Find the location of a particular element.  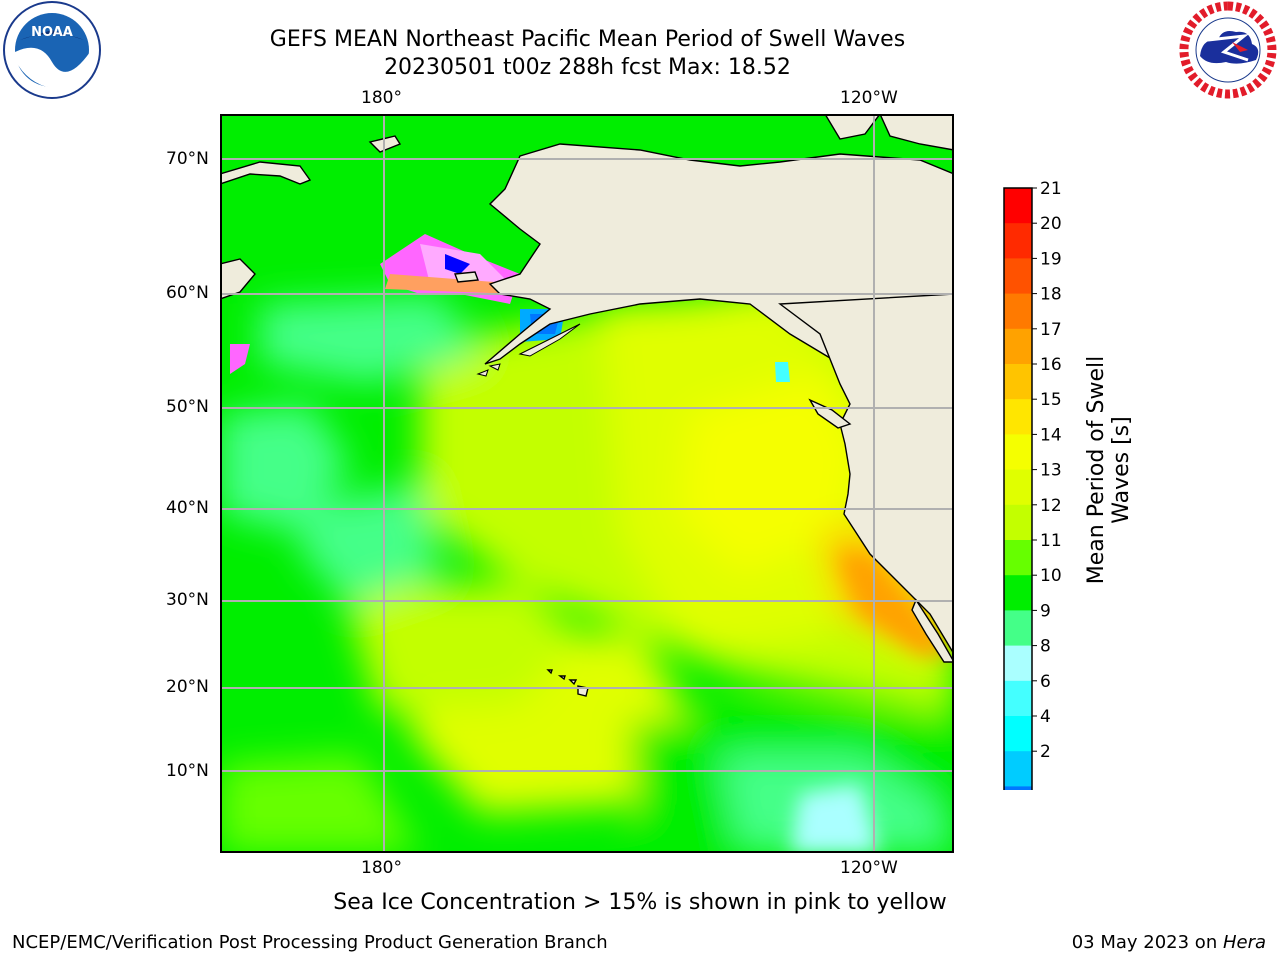

st-lawrence-island is located at coordinates (466, 277).